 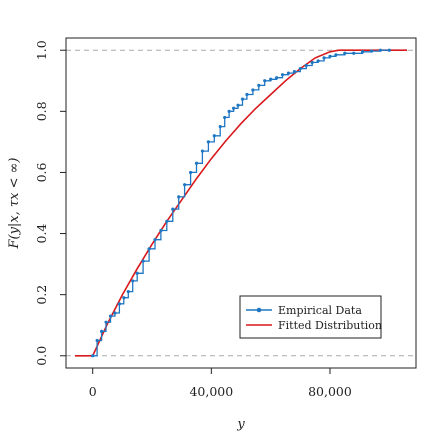 I want to click on y-tick-label: 0.2, so click(x=41, y=295).